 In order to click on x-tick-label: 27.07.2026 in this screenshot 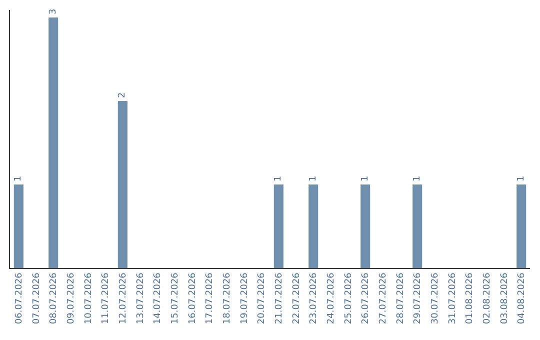, I will do `click(383, 298)`.